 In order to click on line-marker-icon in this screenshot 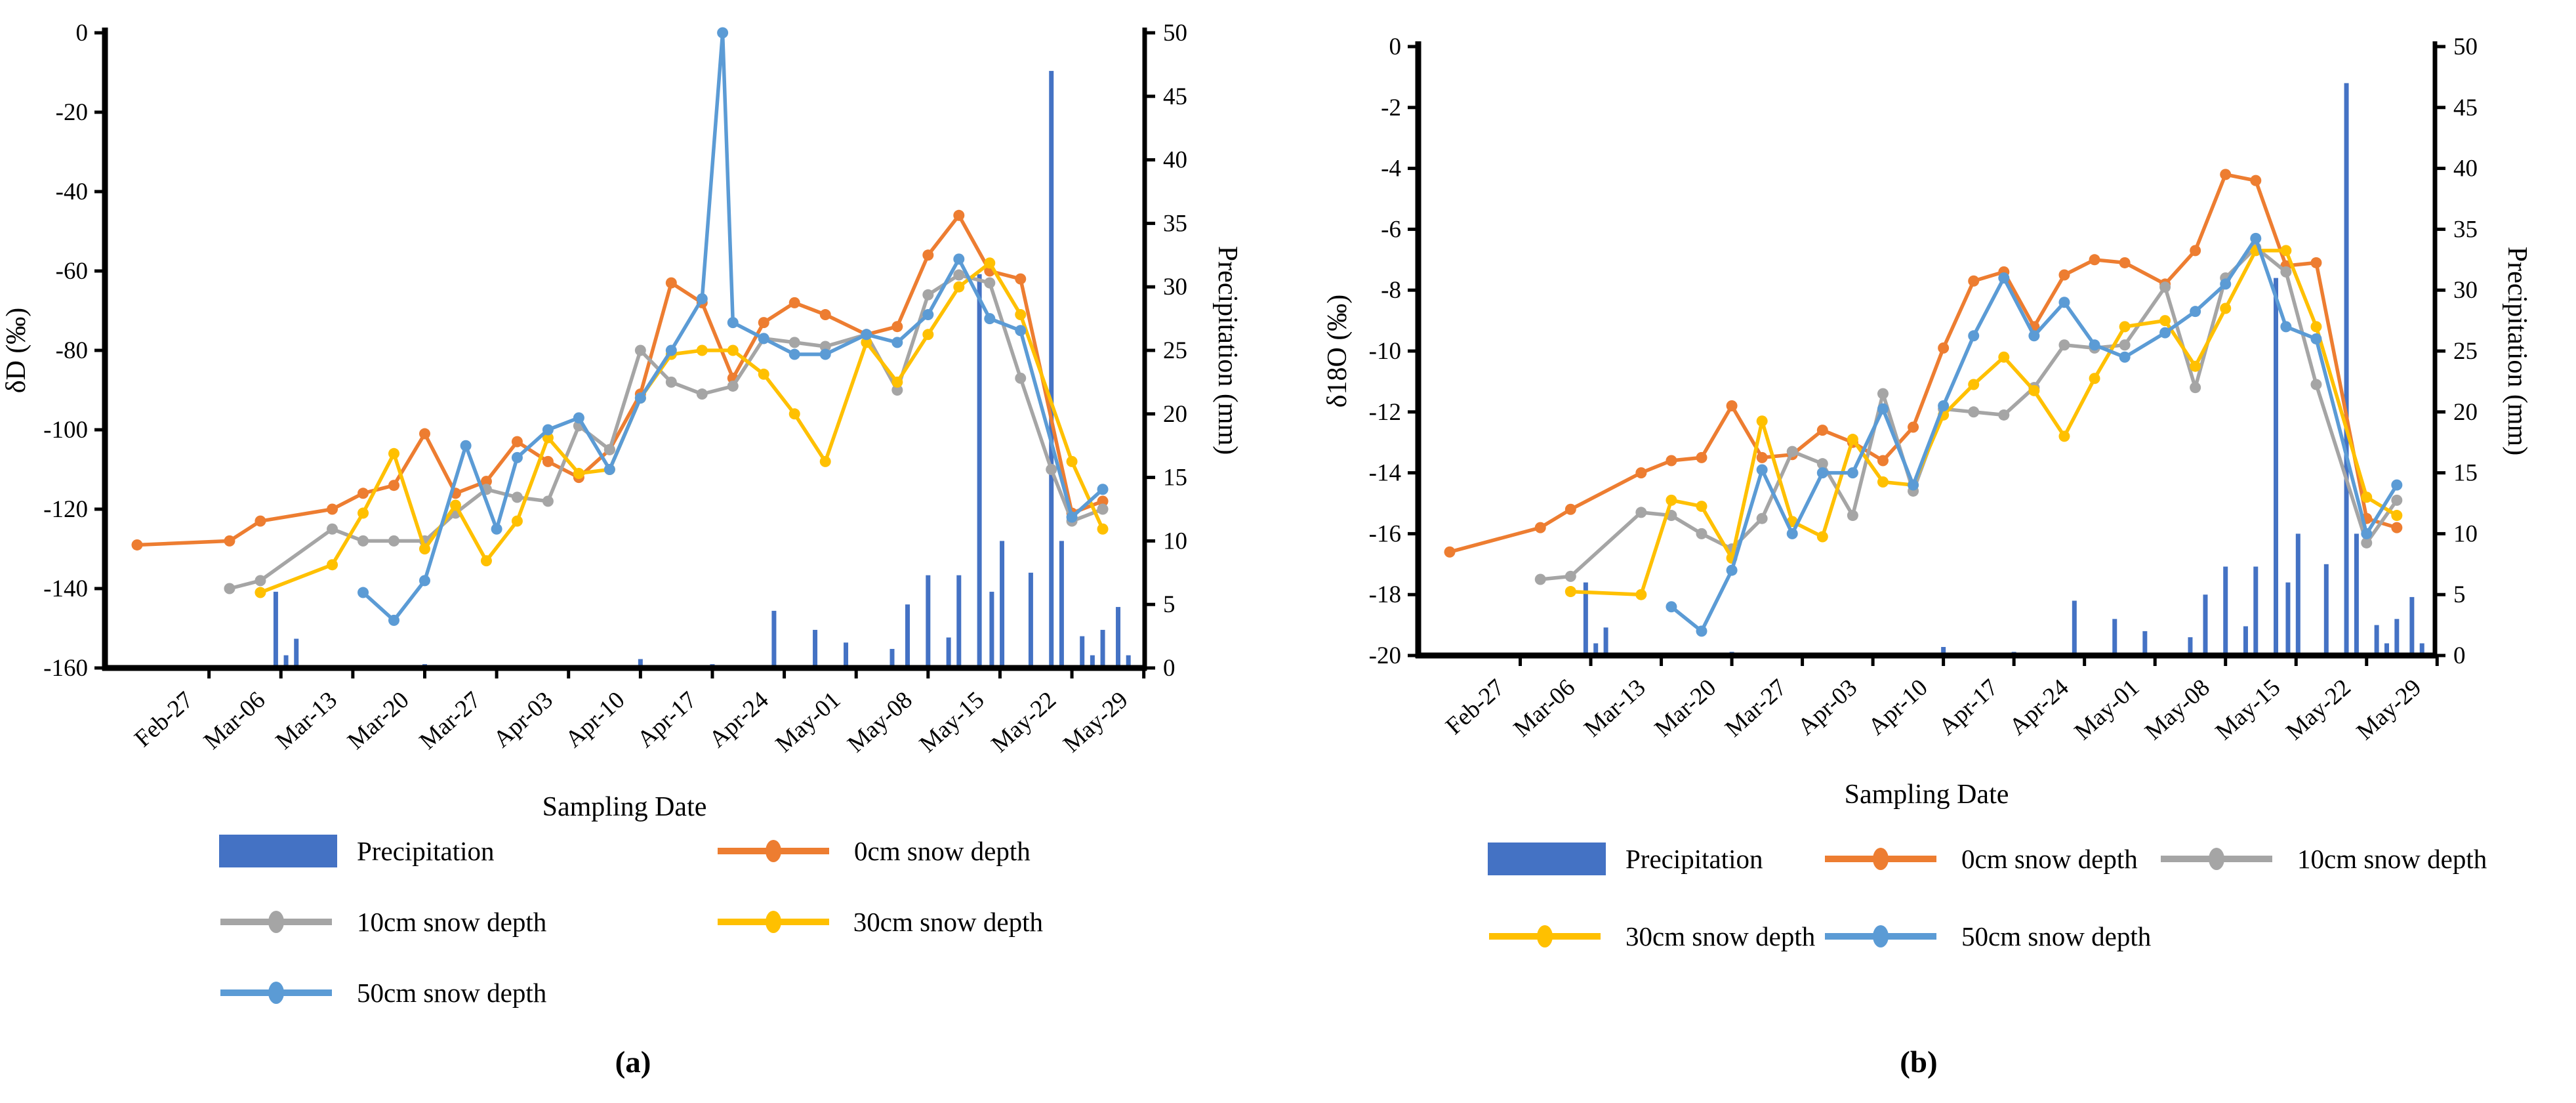, I will do `click(1880, 859)`.